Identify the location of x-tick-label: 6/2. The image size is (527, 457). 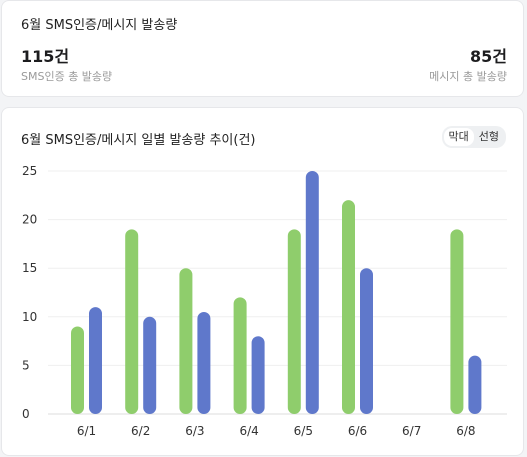
(140, 431).